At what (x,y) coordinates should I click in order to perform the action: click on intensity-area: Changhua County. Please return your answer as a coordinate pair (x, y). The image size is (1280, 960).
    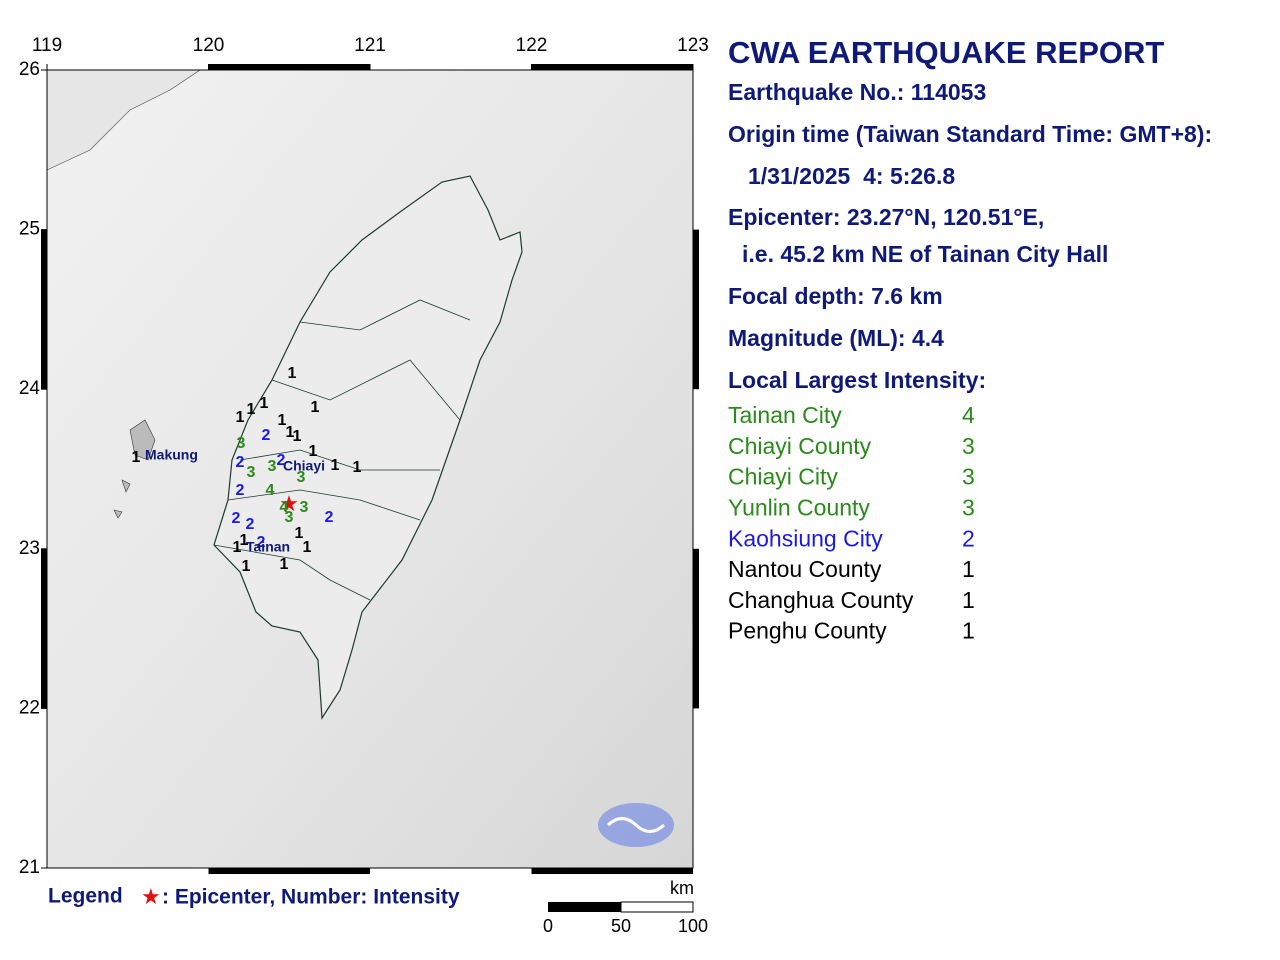
    Looking at the image, I should click on (821, 600).